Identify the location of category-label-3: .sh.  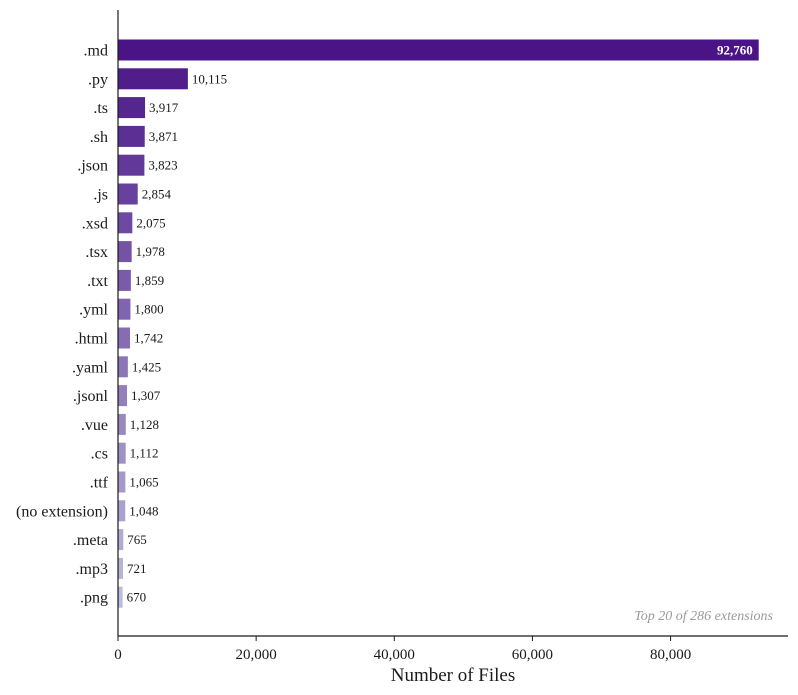
(99, 137).